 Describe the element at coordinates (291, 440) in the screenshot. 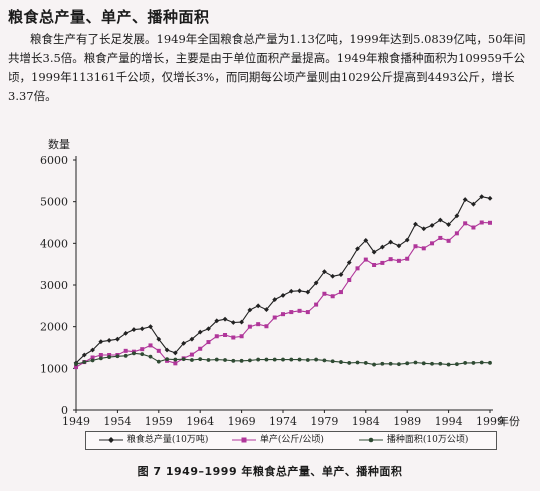

I see `legend-label-unit-yield: 单产(公斤/公顷)` at that location.